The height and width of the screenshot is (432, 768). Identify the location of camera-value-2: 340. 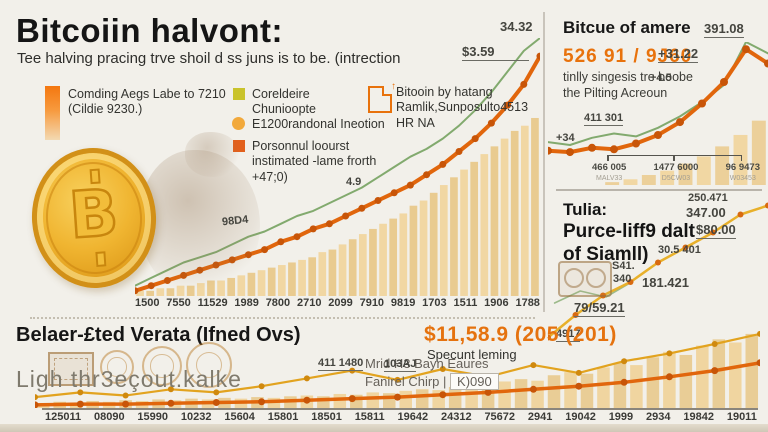
(622, 279).